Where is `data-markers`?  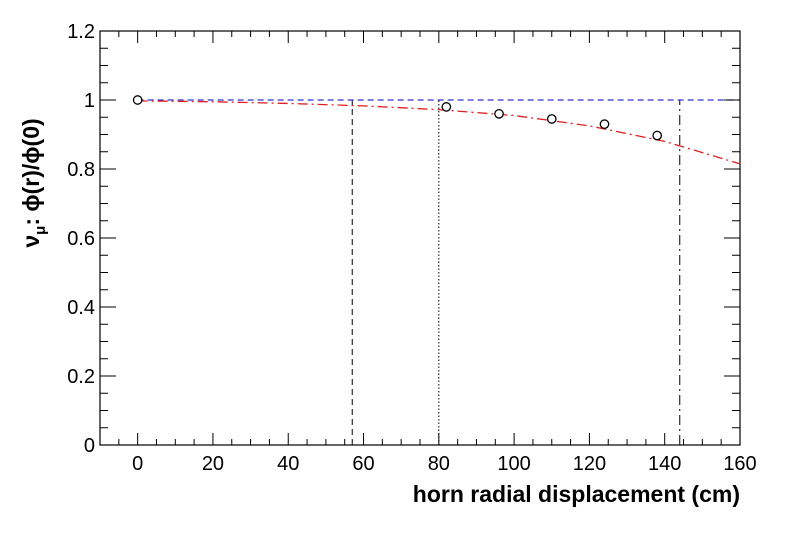
data-markers is located at coordinates (397, 118).